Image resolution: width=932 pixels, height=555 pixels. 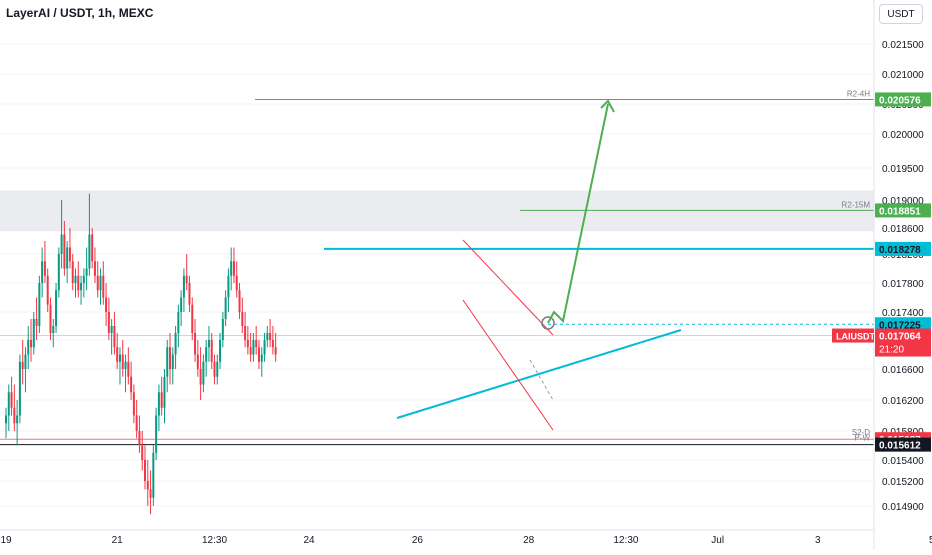 I want to click on projected-path, so click(x=578, y=213).